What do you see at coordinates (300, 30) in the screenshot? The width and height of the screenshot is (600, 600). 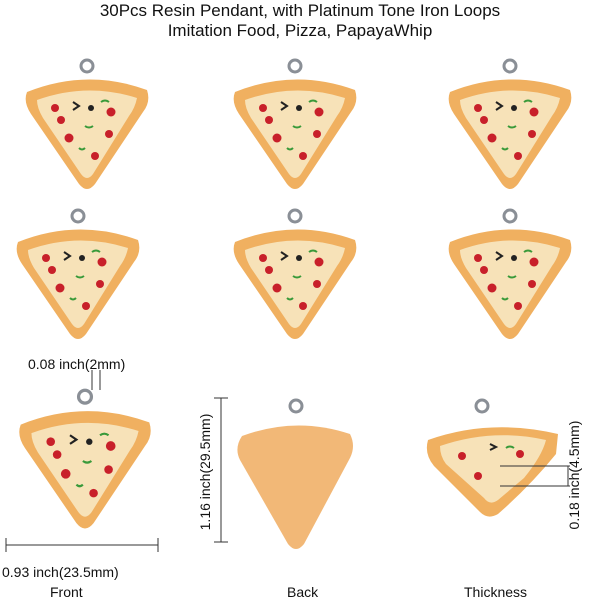 I see `product-title-line-2: Imitation Food, Pizza, PapayaWhip` at bounding box center [300, 30].